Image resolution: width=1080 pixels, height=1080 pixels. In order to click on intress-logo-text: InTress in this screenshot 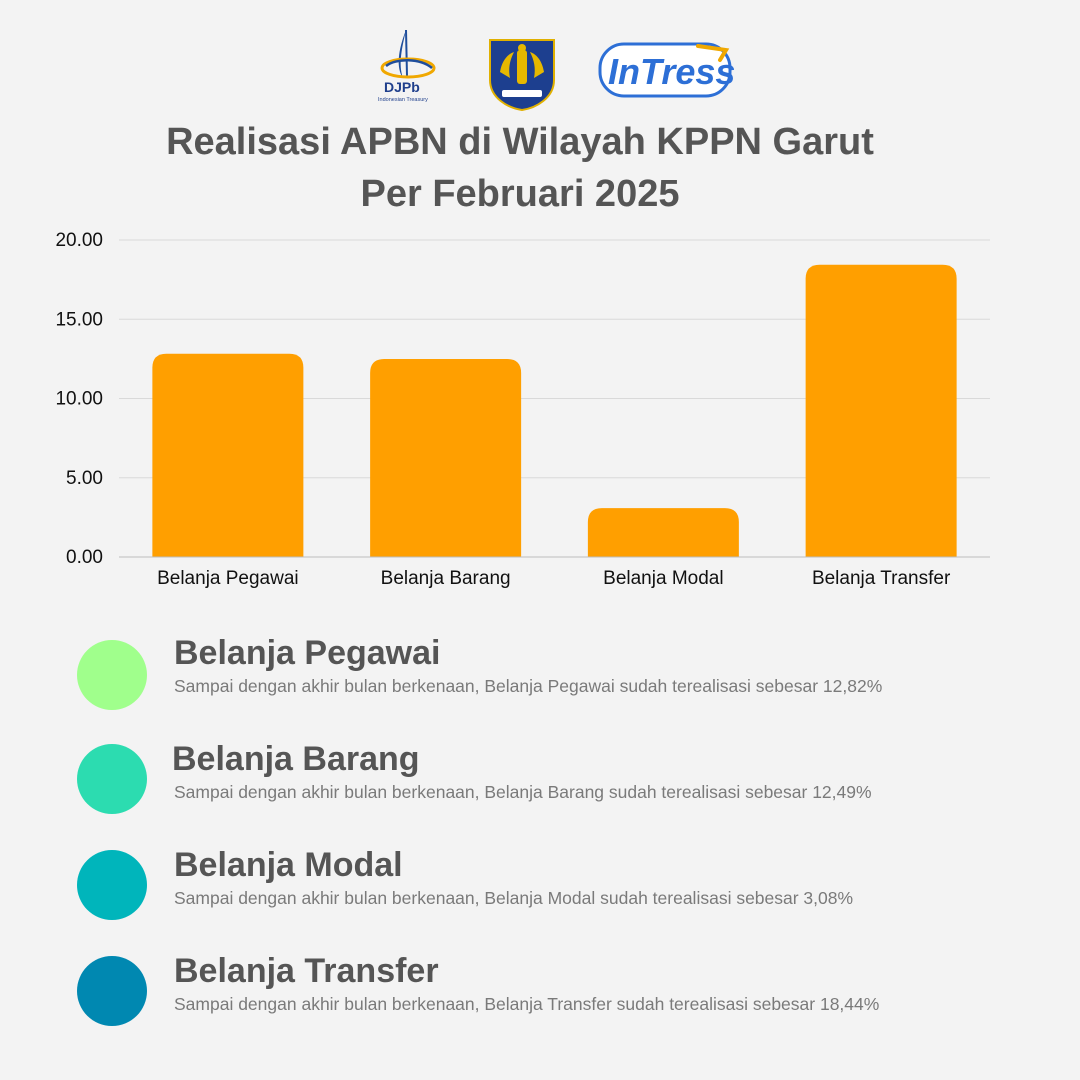, I will do `click(671, 71)`.